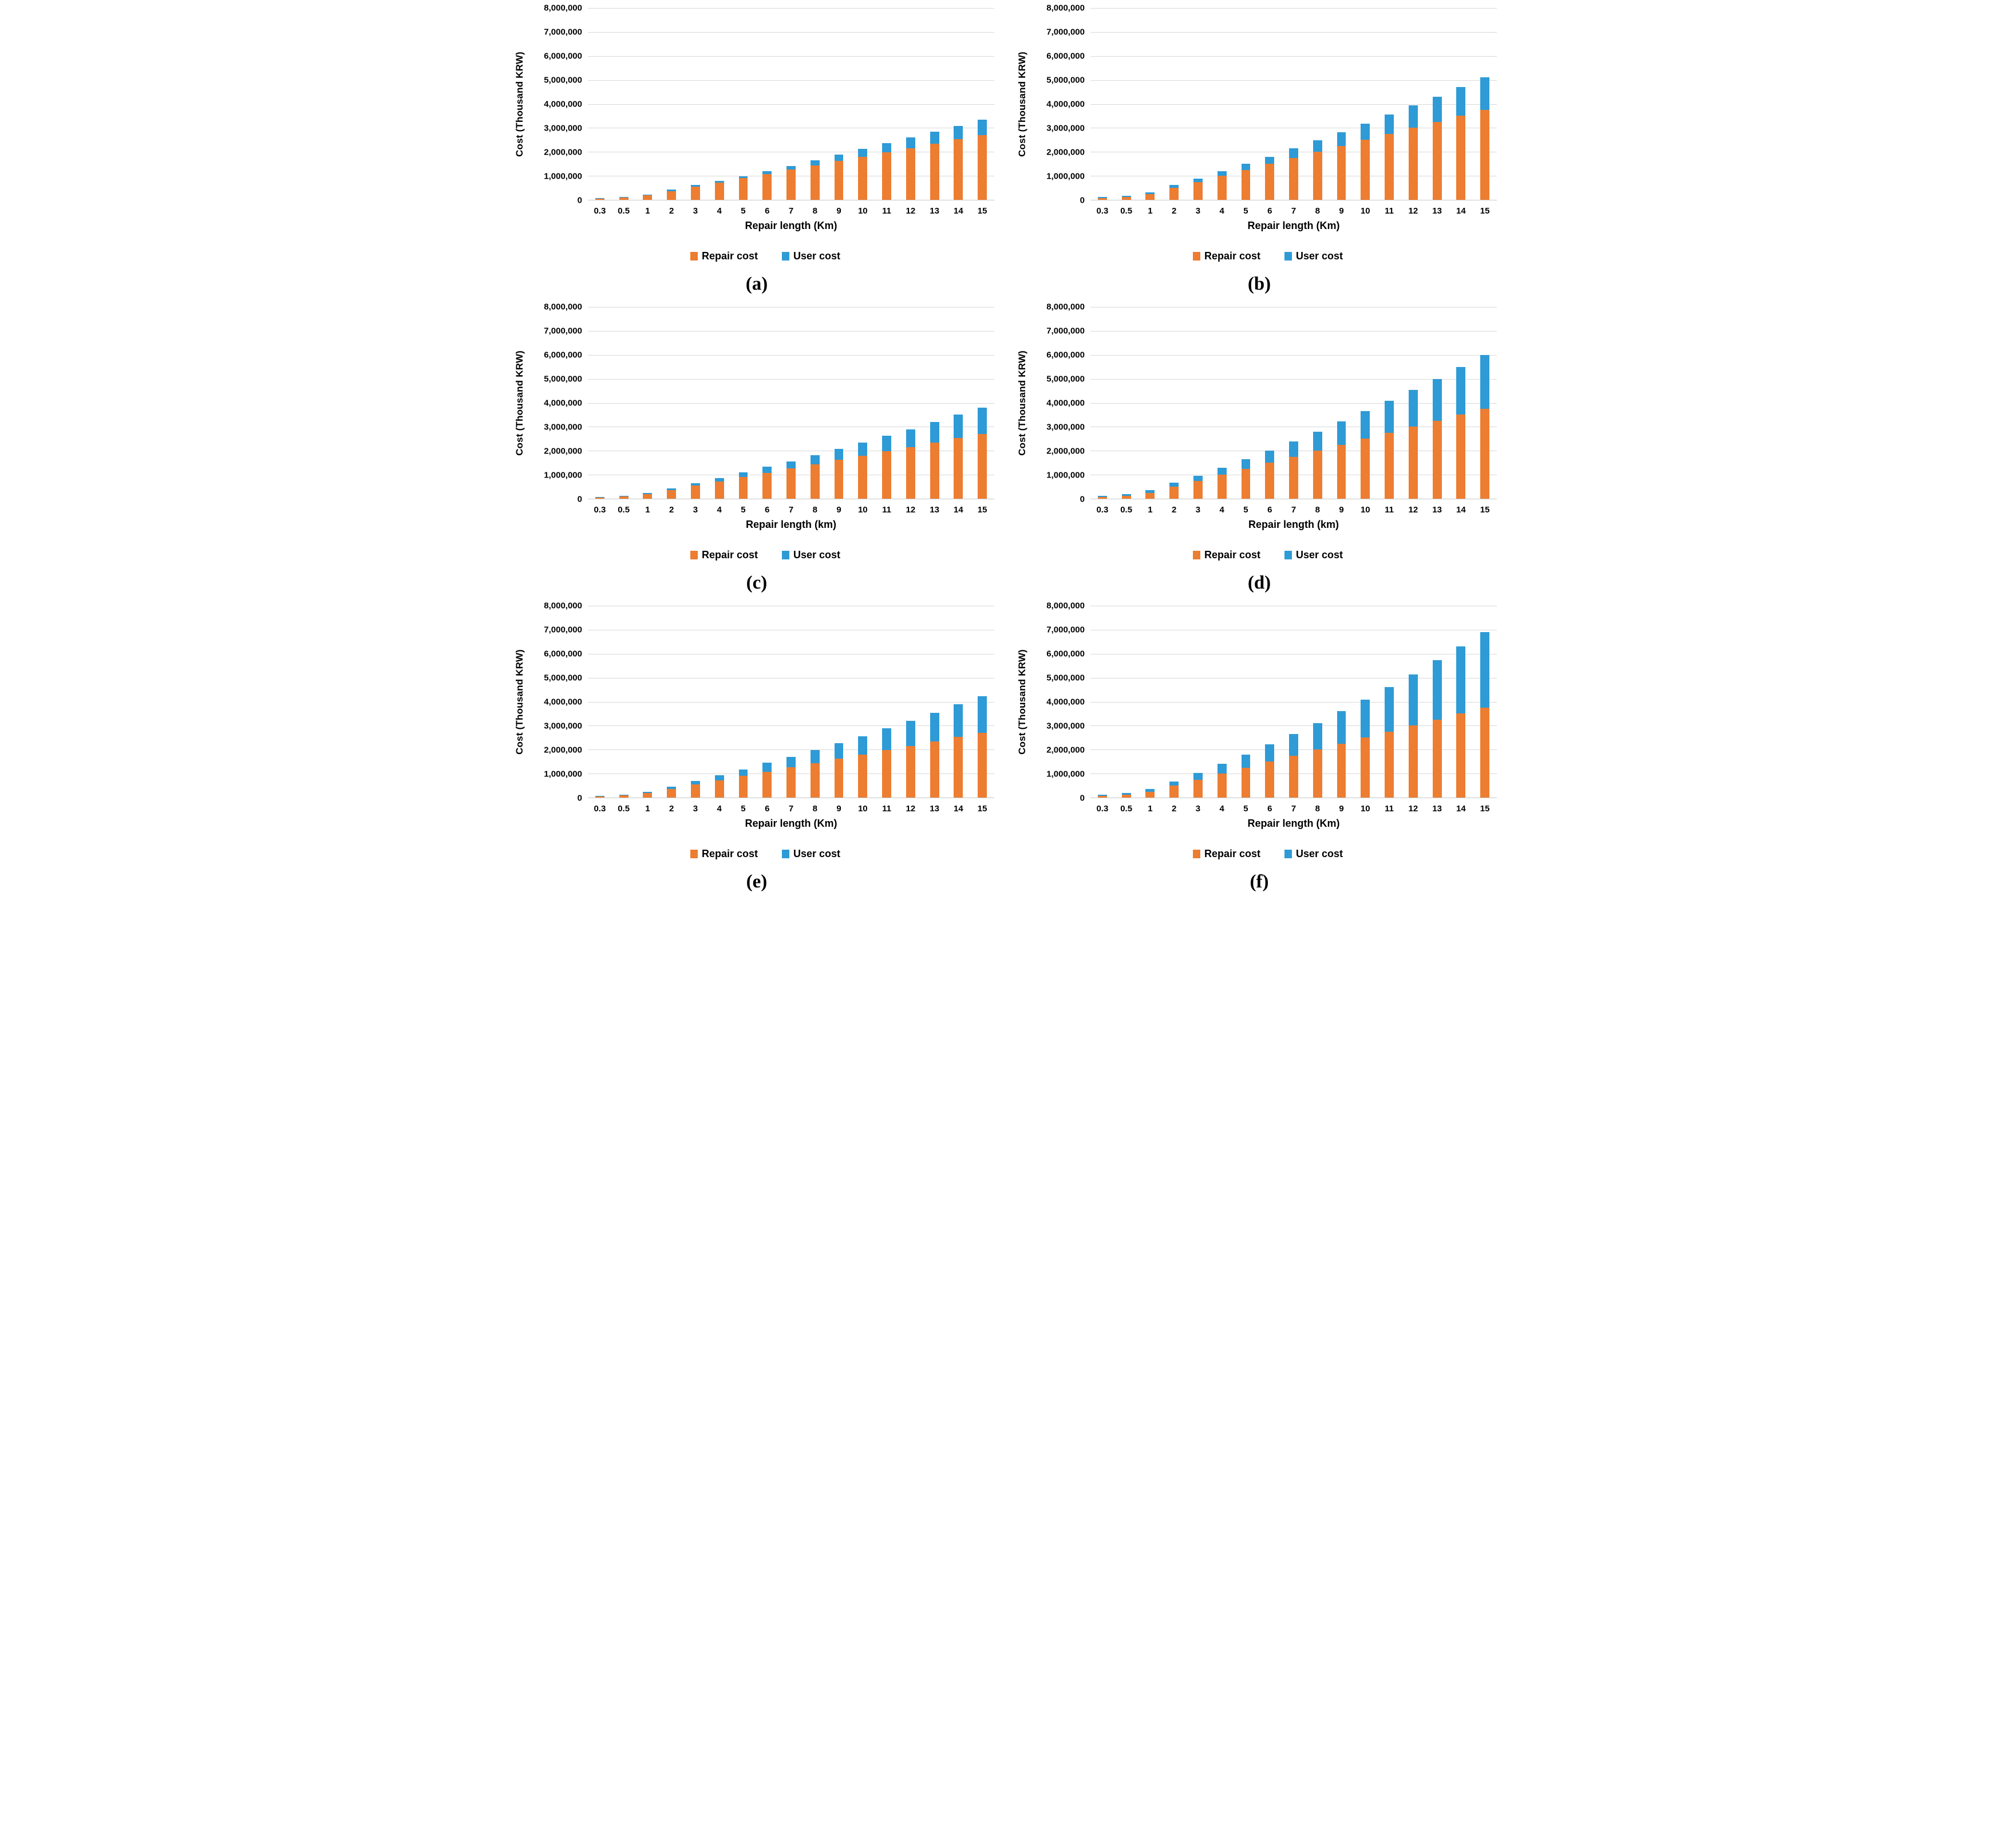 The height and width of the screenshot is (1823, 2016). I want to click on x-tick-label: 3, so click(696, 809).